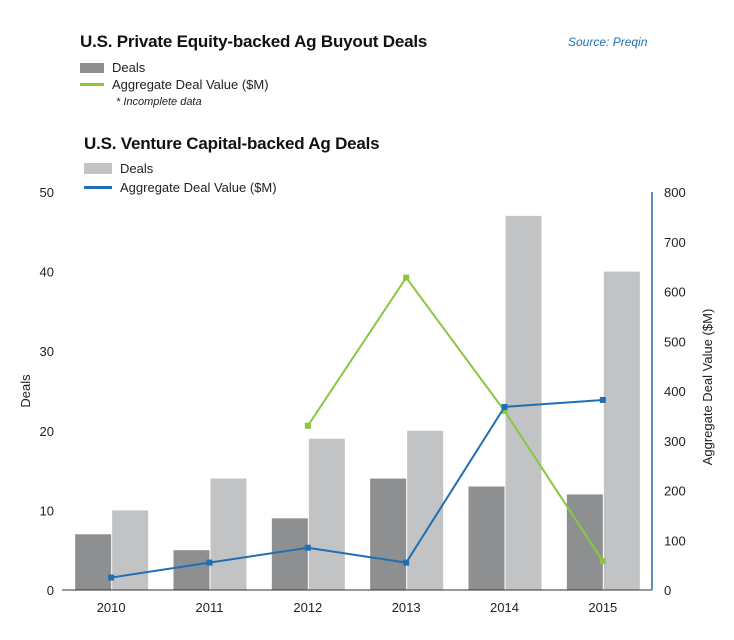 The height and width of the screenshot is (640, 734). What do you see at coordinates (608, 42) in the screenshot?
I see `source-label: Source: Preqin` at bounding box center [608, 42].